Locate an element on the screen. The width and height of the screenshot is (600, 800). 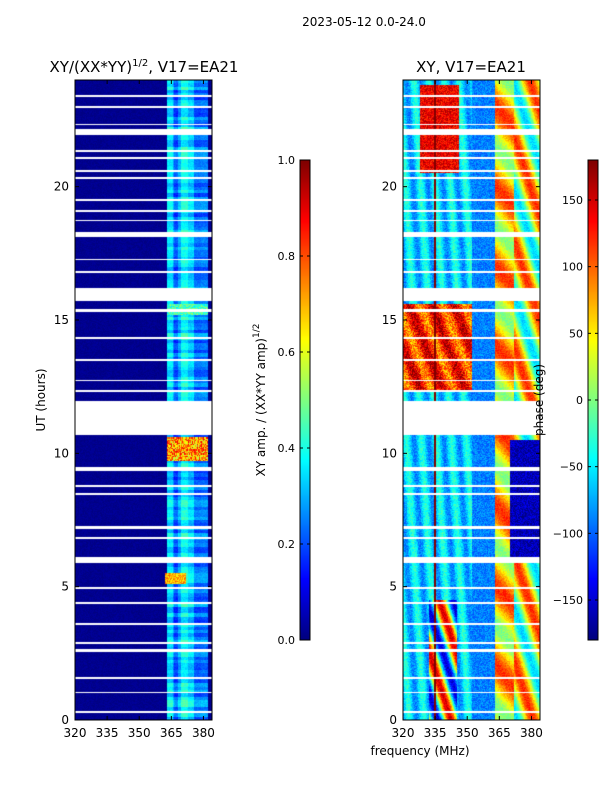
amplitude-ylabel: UT (hours) is located at coordinates (41, 399).